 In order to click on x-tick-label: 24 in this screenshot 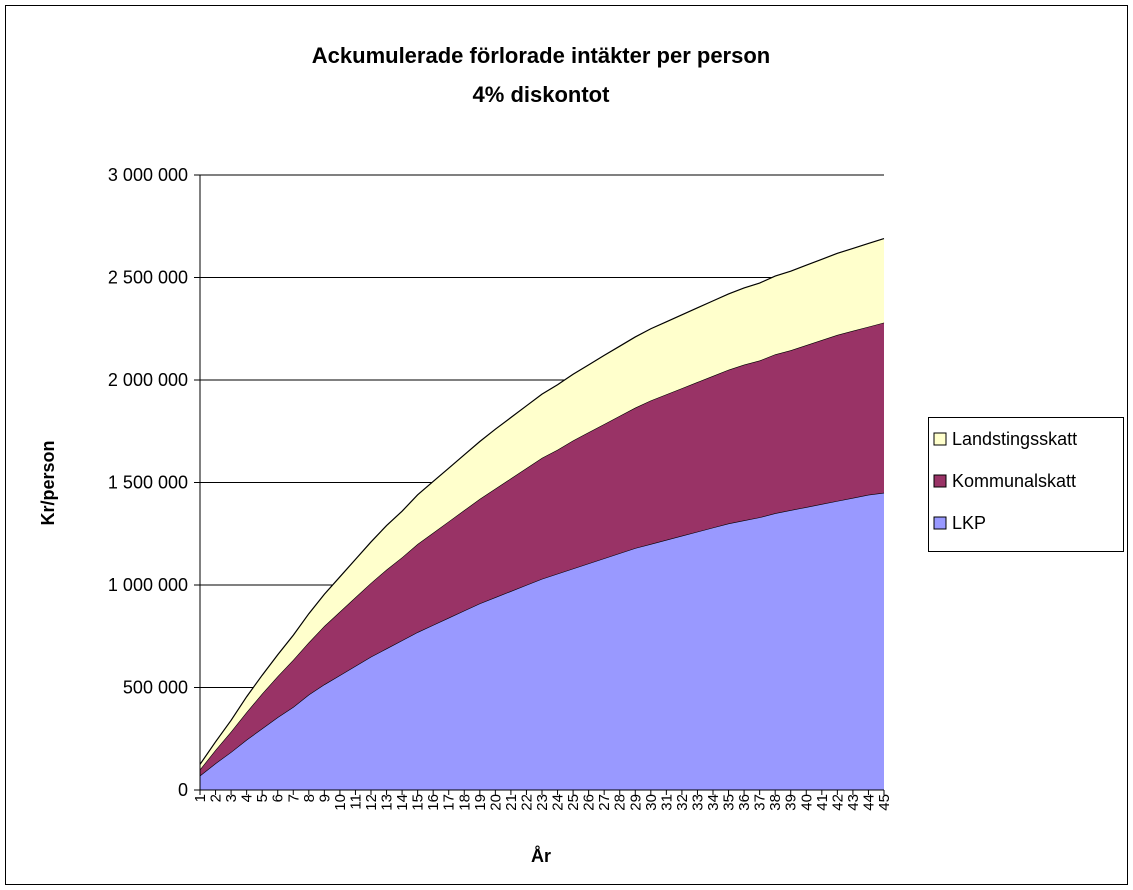, I will do `click(558, 802)`.